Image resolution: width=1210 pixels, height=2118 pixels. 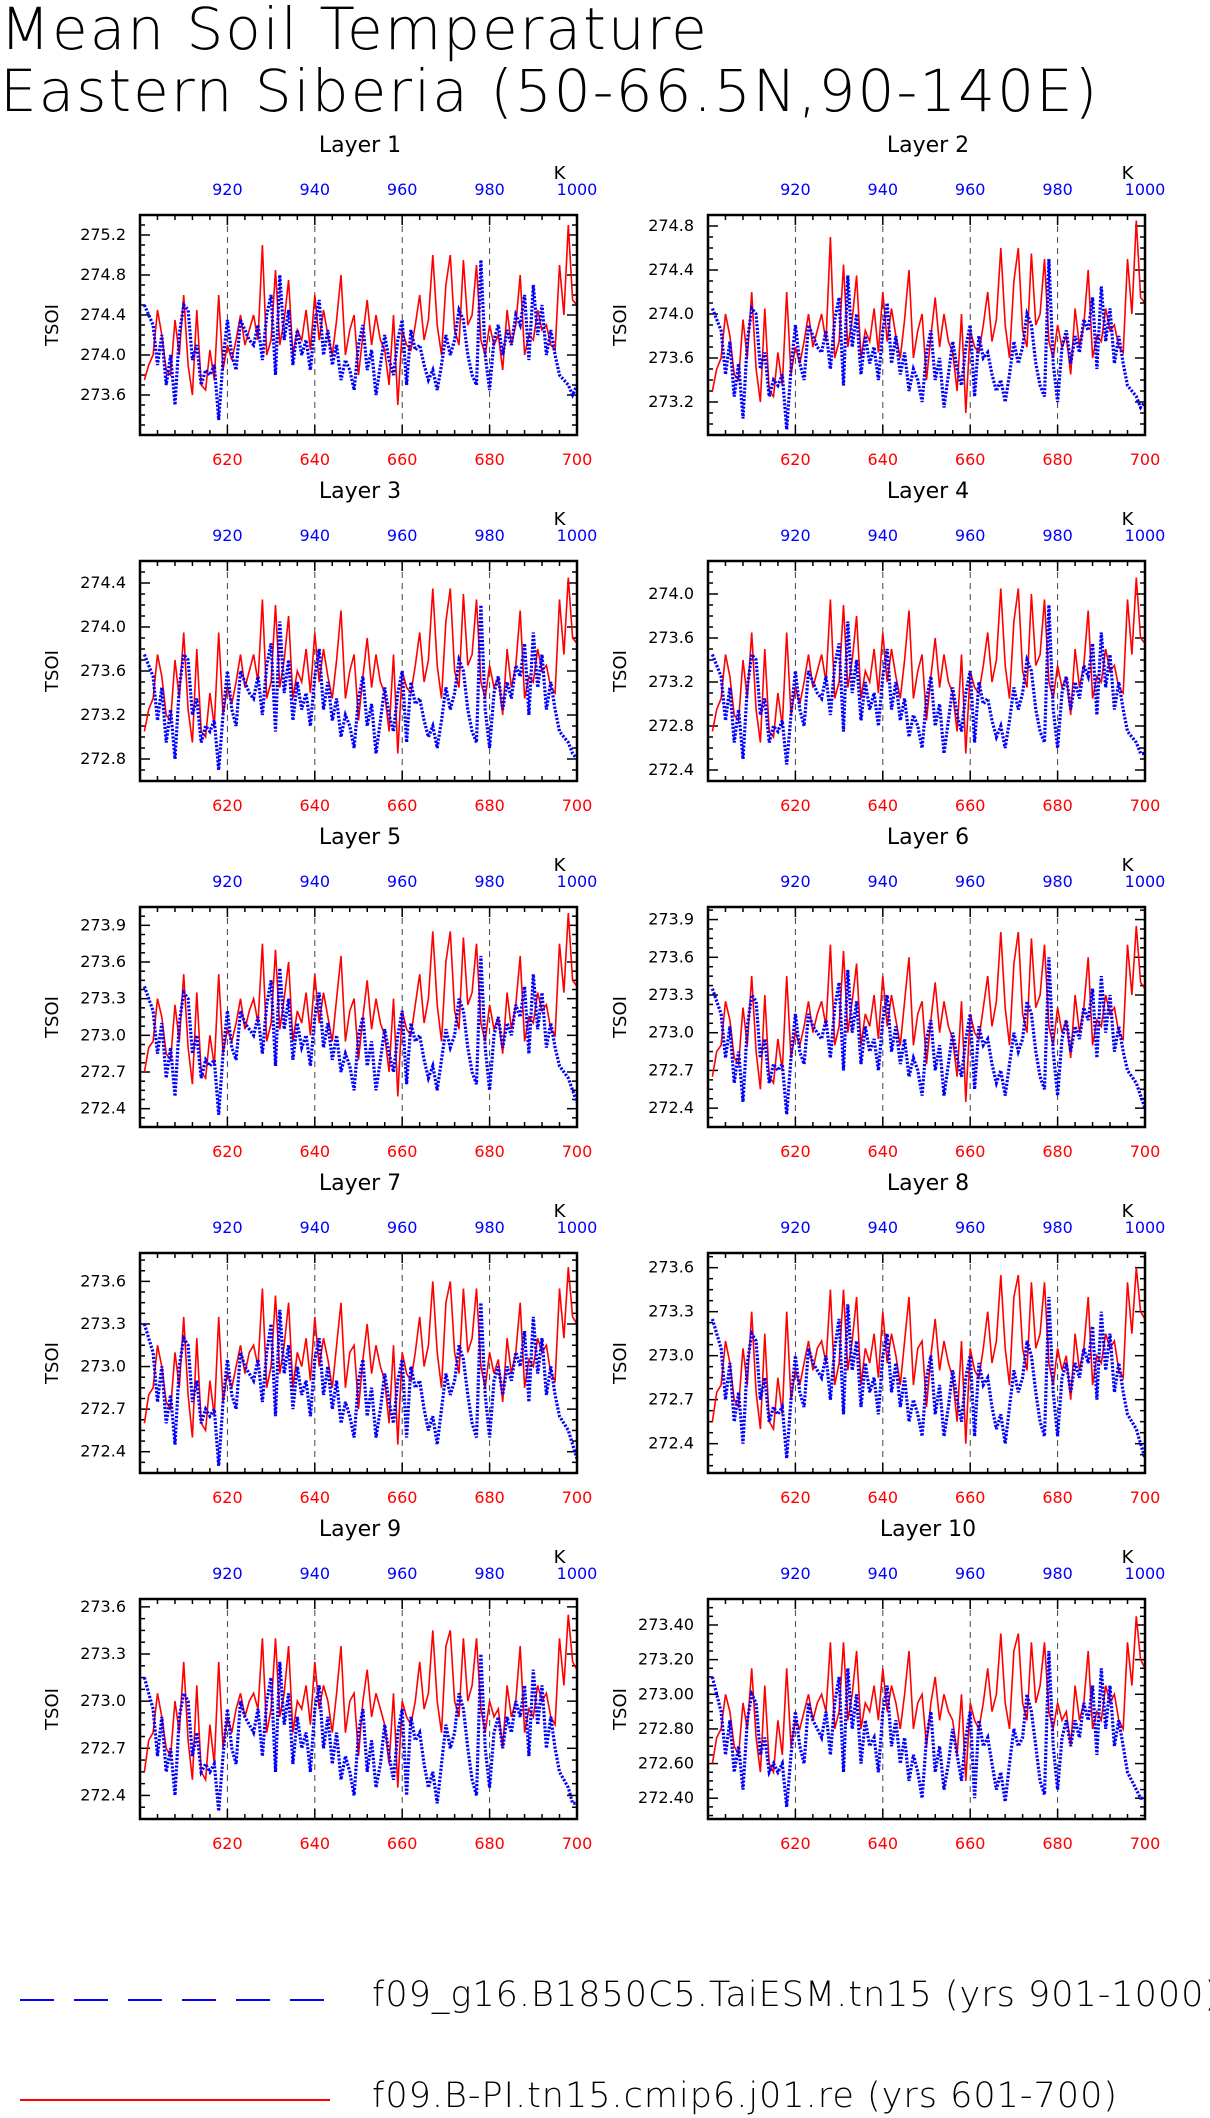 What do you see at coordinates (354, 31) in the screenshot?
I see `title-line-1: Mean Soil Temperature` at bounding box center [354, 31].